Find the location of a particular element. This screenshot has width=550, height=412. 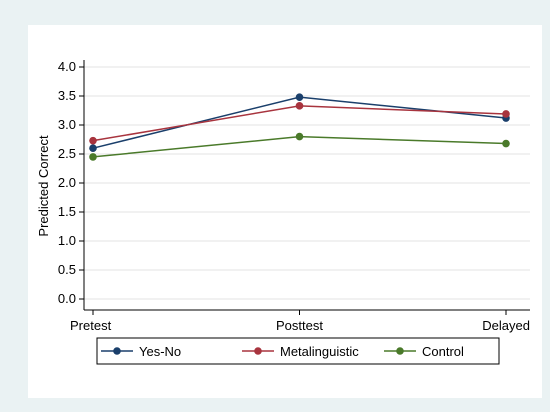

legend-label: Metalinguistic is located at coordinates (319, 351).